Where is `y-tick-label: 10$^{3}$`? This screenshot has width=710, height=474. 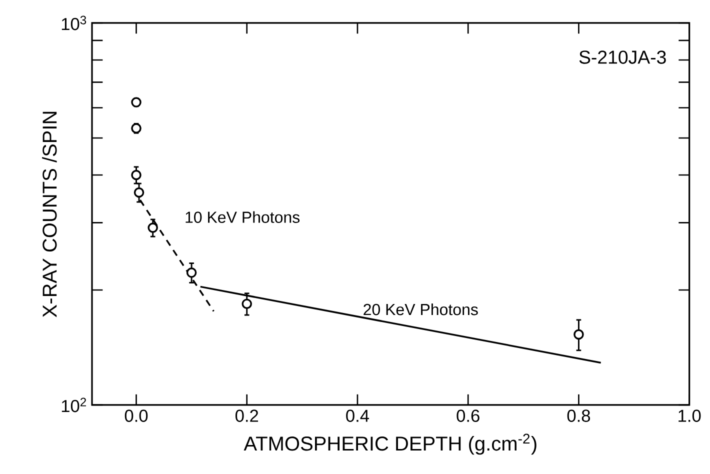
y-tick-label: 10$^{3}$ is located at coordinates (74, 23).